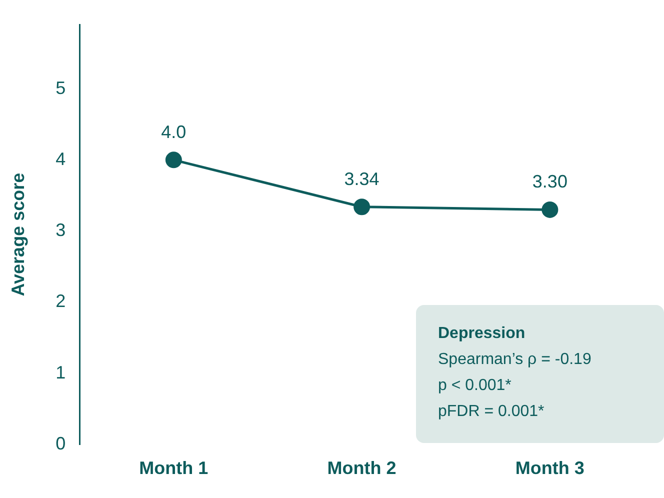  I want to click on annotation: pFDR = 0.001*, so click(492, 412).